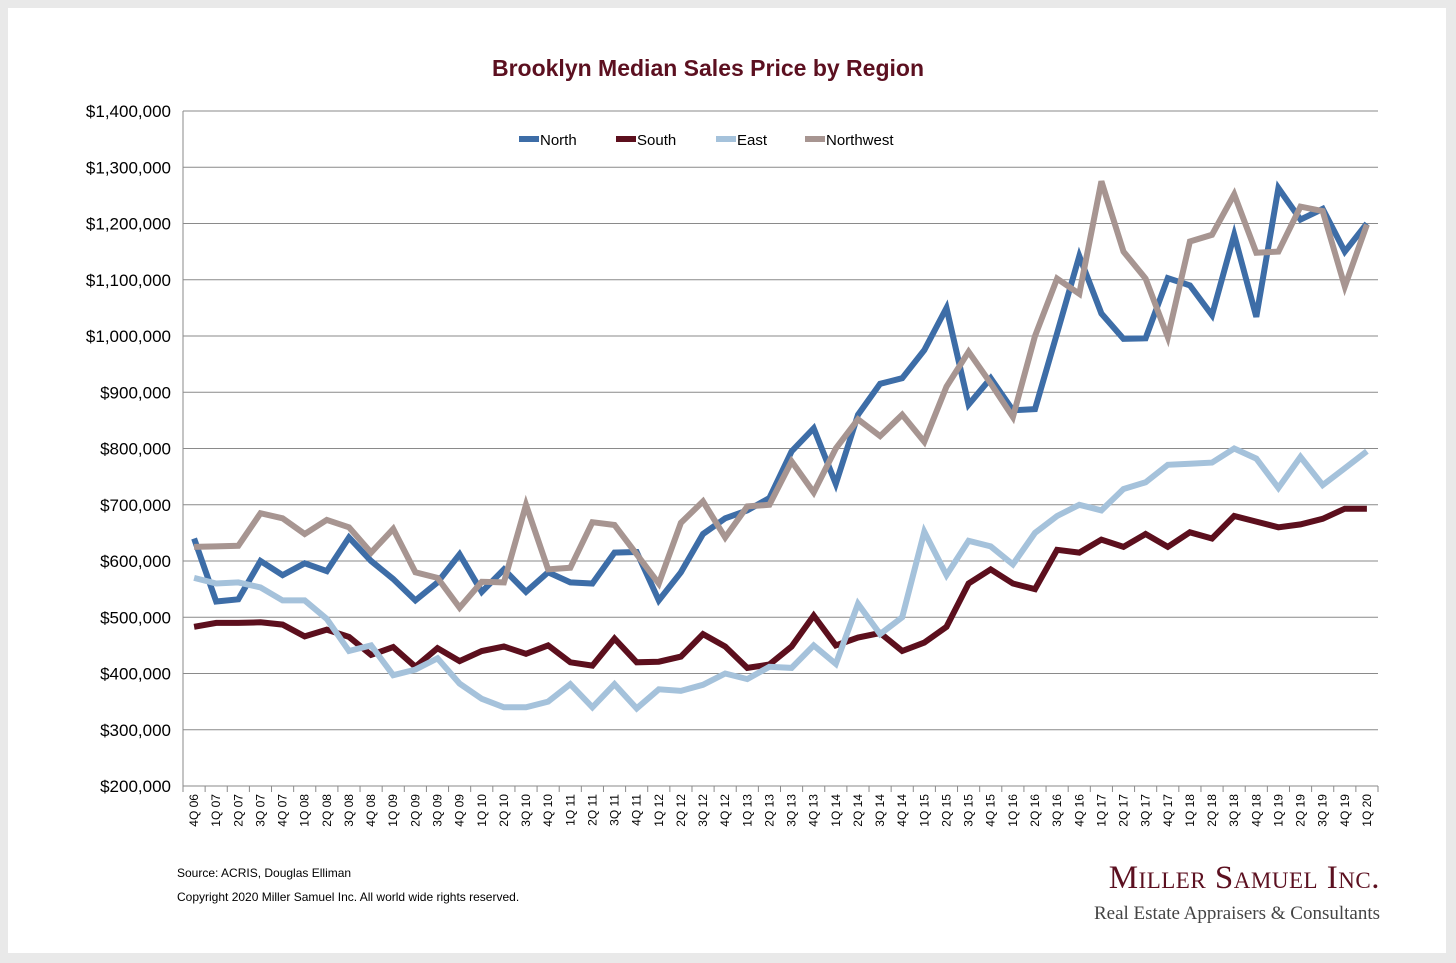  What do you see at coordinates (128, 336) in the screenshot?
I see `y-tick-label: $1,000,000` at bounding box center [128, 336].